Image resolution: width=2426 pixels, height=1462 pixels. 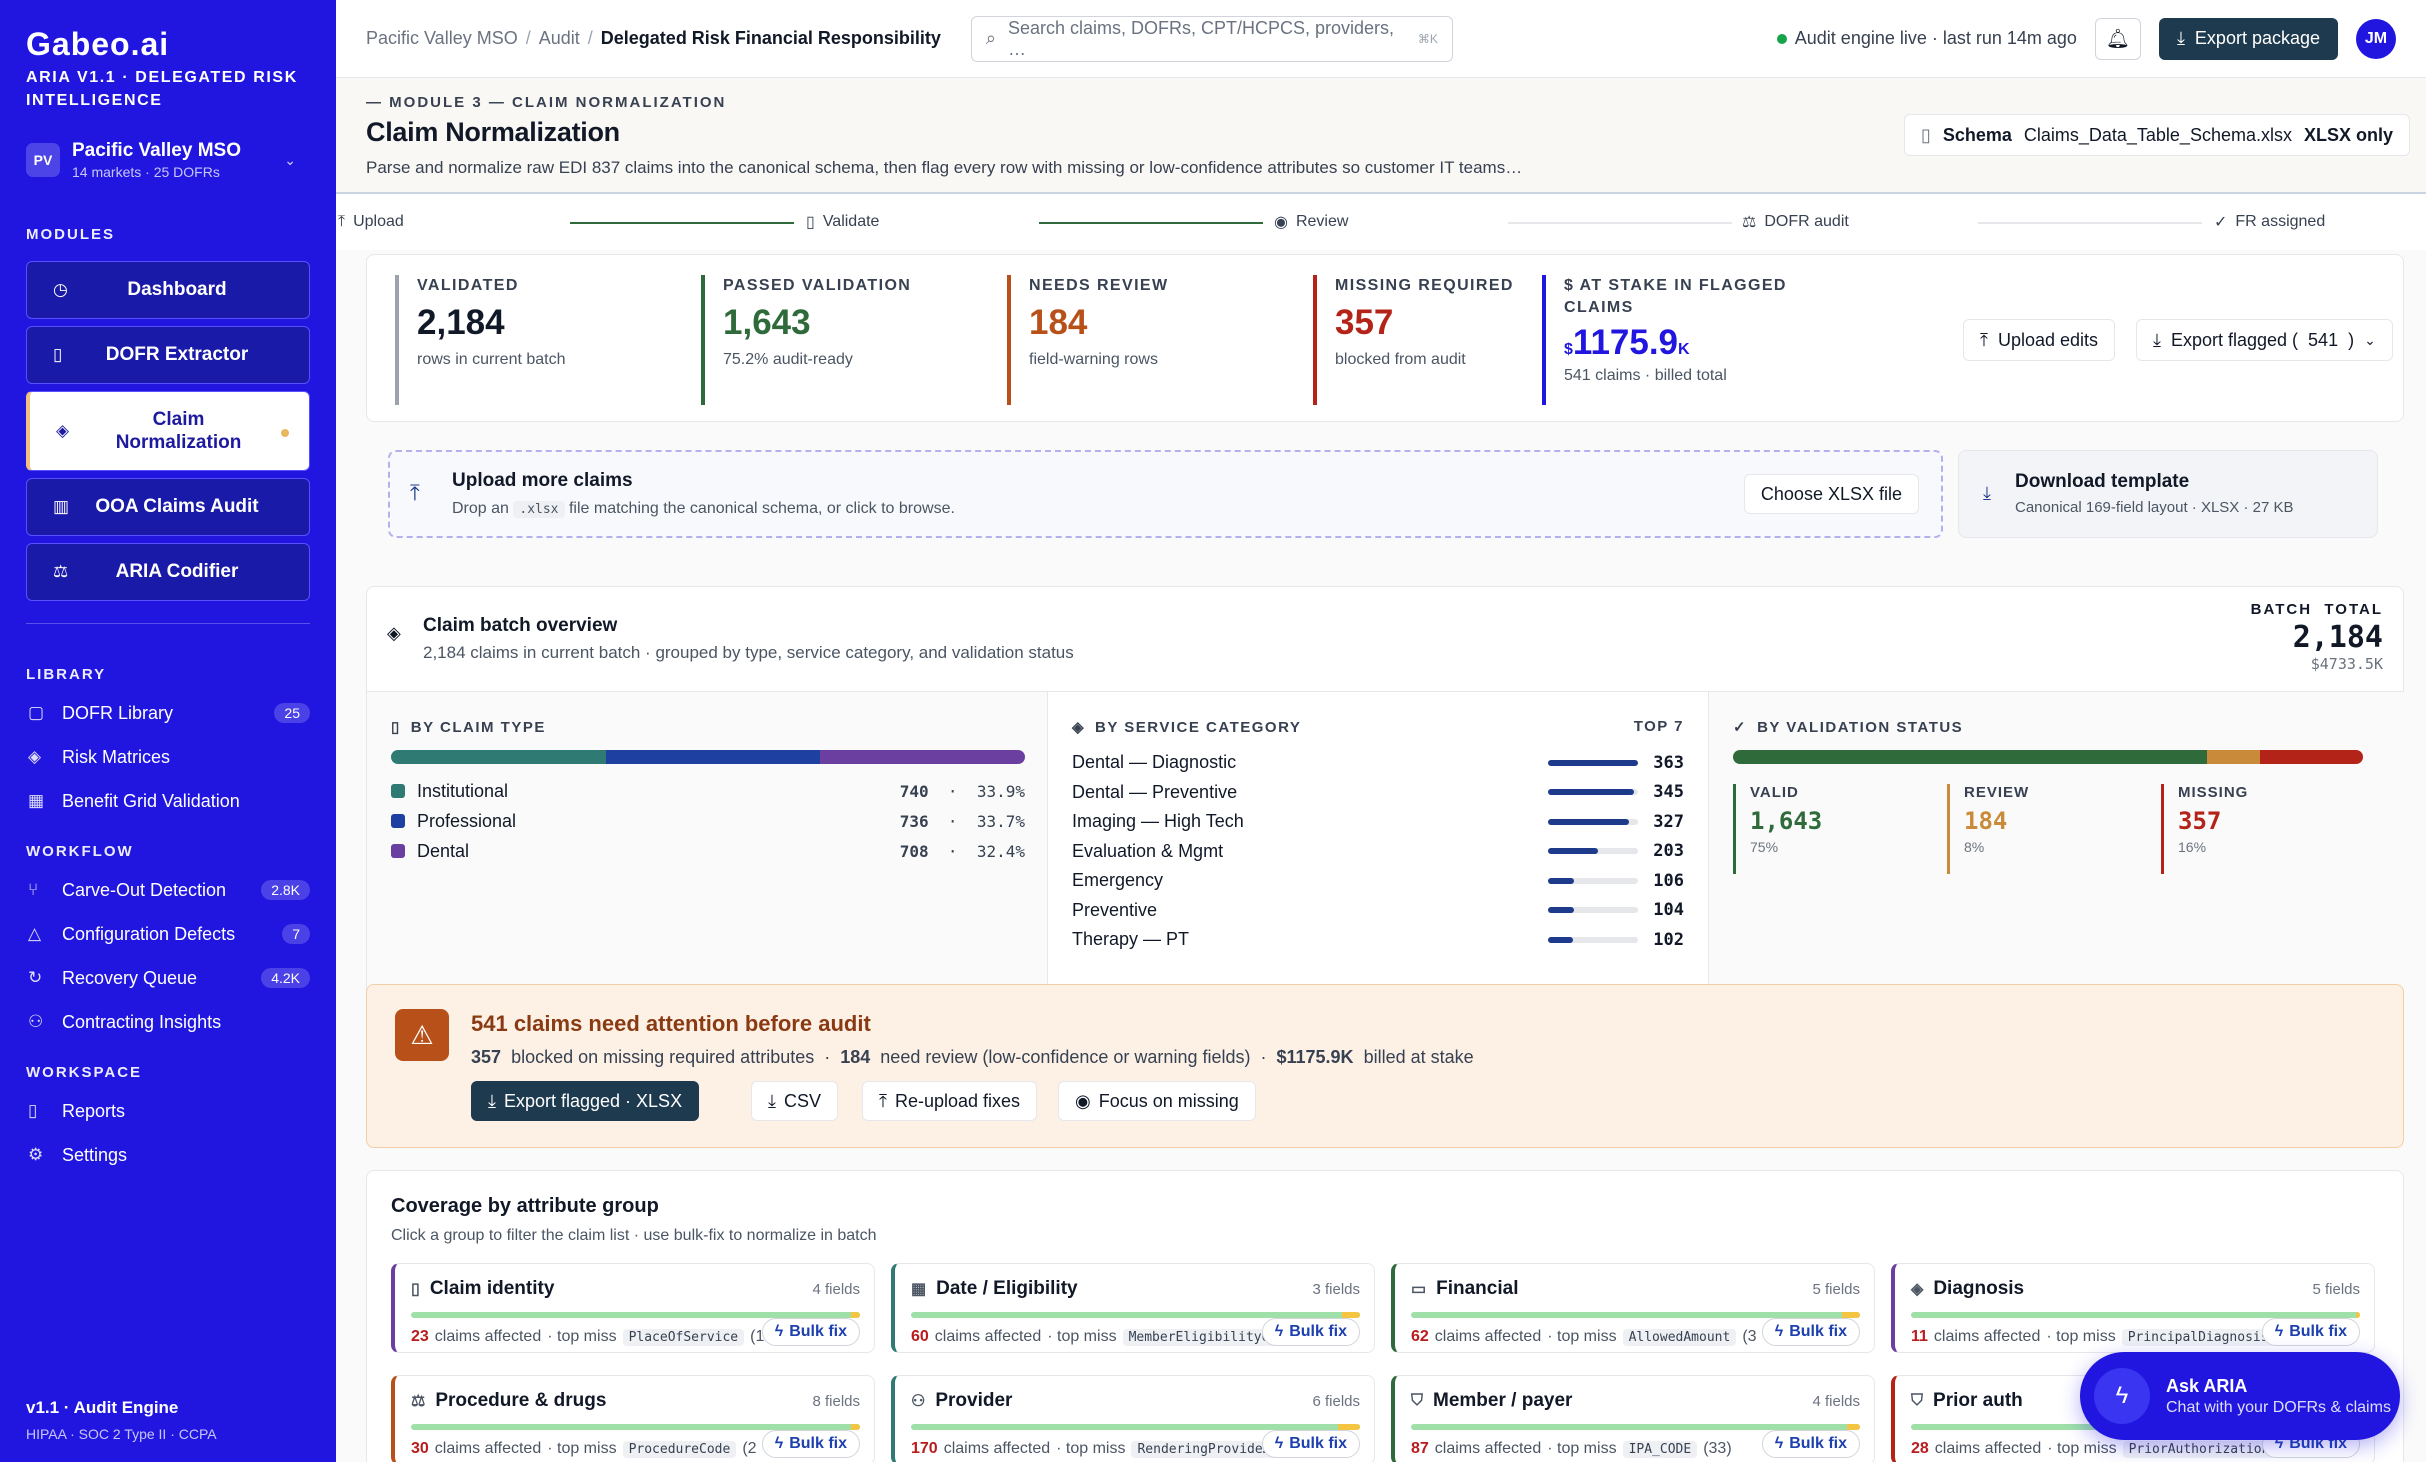 What do you see at coordinates (2370, 339) in the screenshot?
I see `chevron-down-icon: ⌄` at bounding box center [2370, 339].